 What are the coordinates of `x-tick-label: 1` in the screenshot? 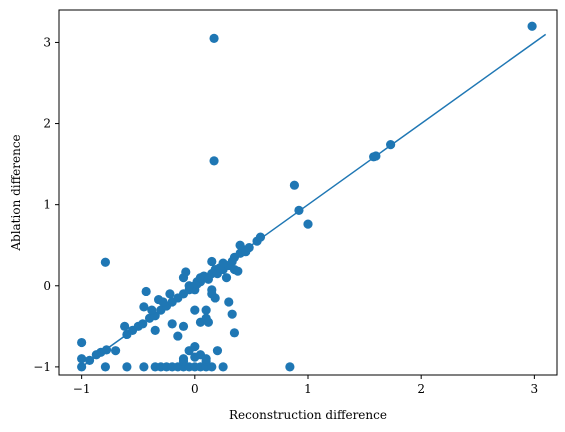 It's located at (308, 389).